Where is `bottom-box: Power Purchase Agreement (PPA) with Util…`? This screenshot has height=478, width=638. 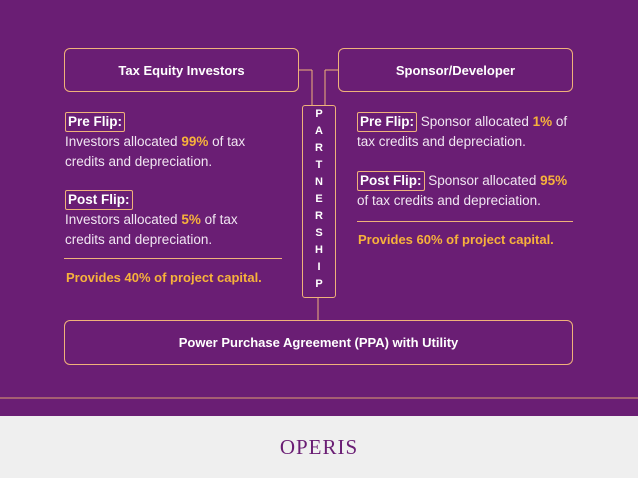
bottom-box: Power Purchase Agreement (PPA) with Util… is located at coordinates (318, 342).